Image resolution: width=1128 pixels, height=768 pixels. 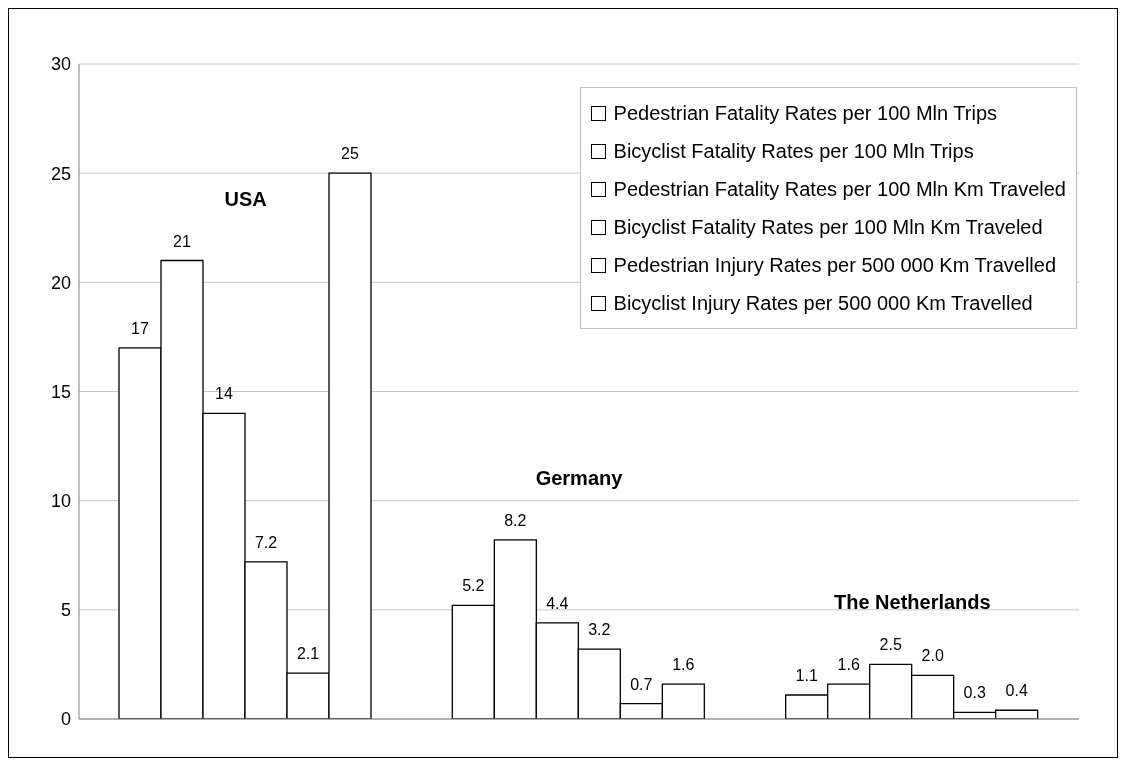 What do you see at coordinates (60, 282) in the screenshot?
I see `y-tick-label: 20` at bounding box center [60, 282].